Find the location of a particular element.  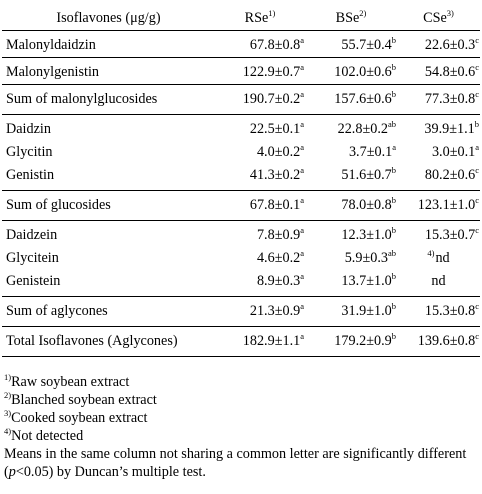

footnote: 4)Not detected is located at coordinates (242, 436).